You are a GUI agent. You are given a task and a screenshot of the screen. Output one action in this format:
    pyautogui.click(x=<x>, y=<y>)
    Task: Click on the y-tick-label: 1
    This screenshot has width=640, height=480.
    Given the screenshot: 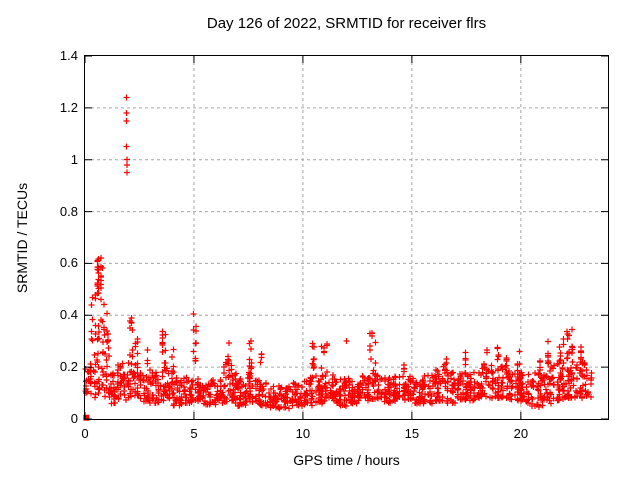 What is the action you would take?
    pyautogui.click(x=74, y=159)
    